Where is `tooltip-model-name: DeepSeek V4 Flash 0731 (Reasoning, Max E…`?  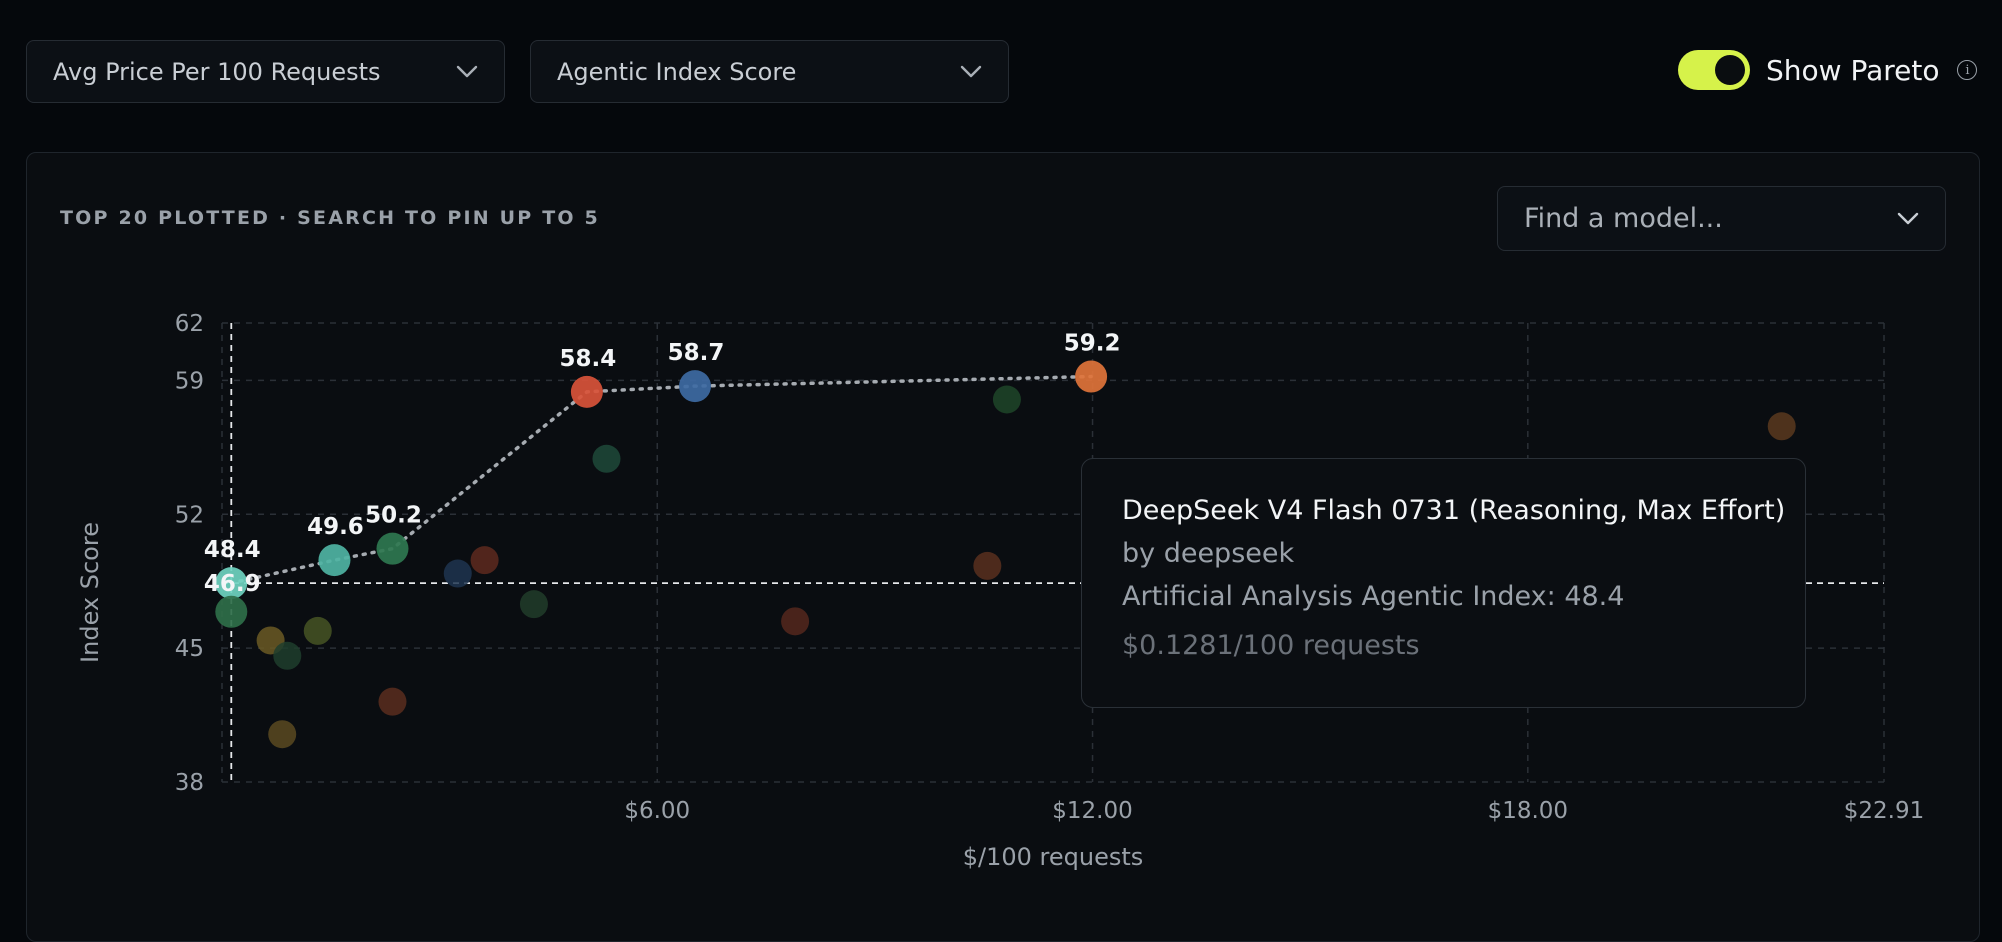
tooltip-model-name: DeepSeek V4 Flash 0731 (Reasoning, Max E… is located at coordinates (1454, 510).